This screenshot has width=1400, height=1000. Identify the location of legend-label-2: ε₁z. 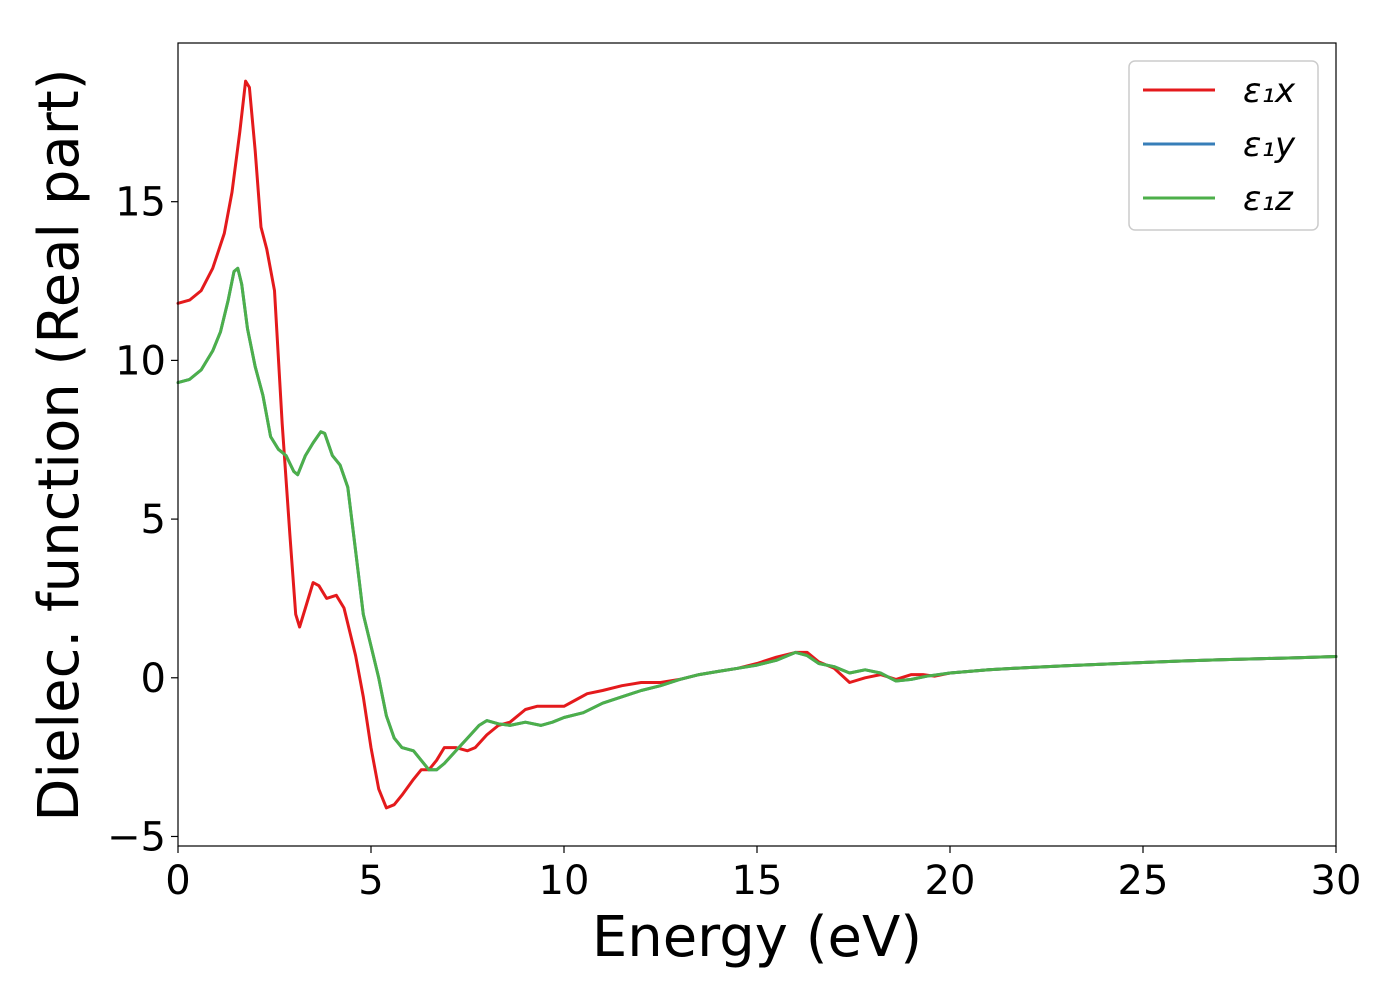
(1268, 199).